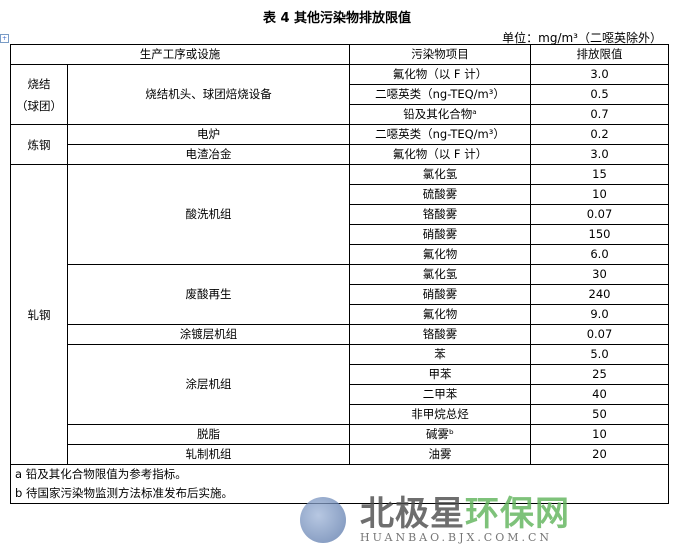 The width and height of the screenshot is (674, 545). What do you see at coordinates (440, 114) in the screenshot?
I see `pollutant-cell: 铅及其化合物ᵃ` at bounding box center [440, 114].